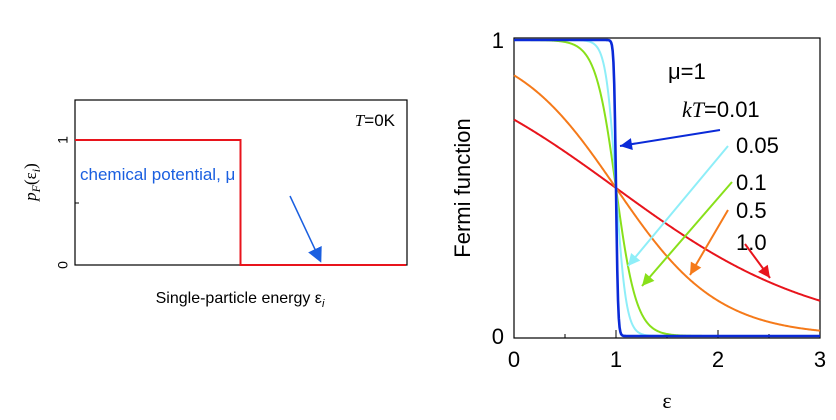 This screenshot has width=836, height=420. What do you see at coordinates (375, 120) in the screenshot?
I see `left-temperature-label: T=0K` at bounding box center [375, 120].